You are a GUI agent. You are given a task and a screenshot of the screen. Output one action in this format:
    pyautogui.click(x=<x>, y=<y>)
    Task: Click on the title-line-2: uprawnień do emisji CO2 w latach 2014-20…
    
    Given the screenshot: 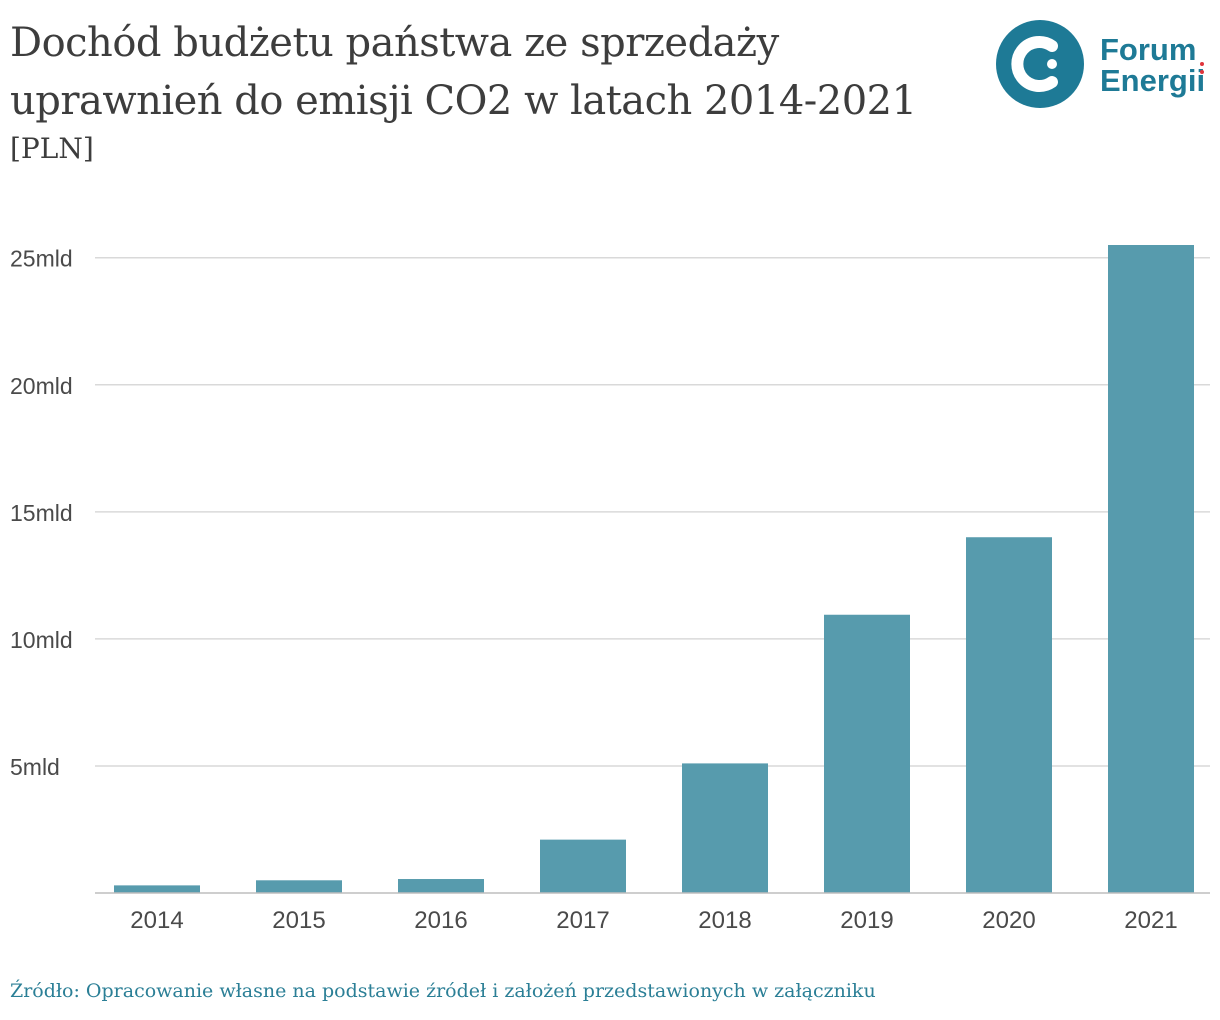 What is the action you would take?
    pyautogui.click(x=463, y=101)
    